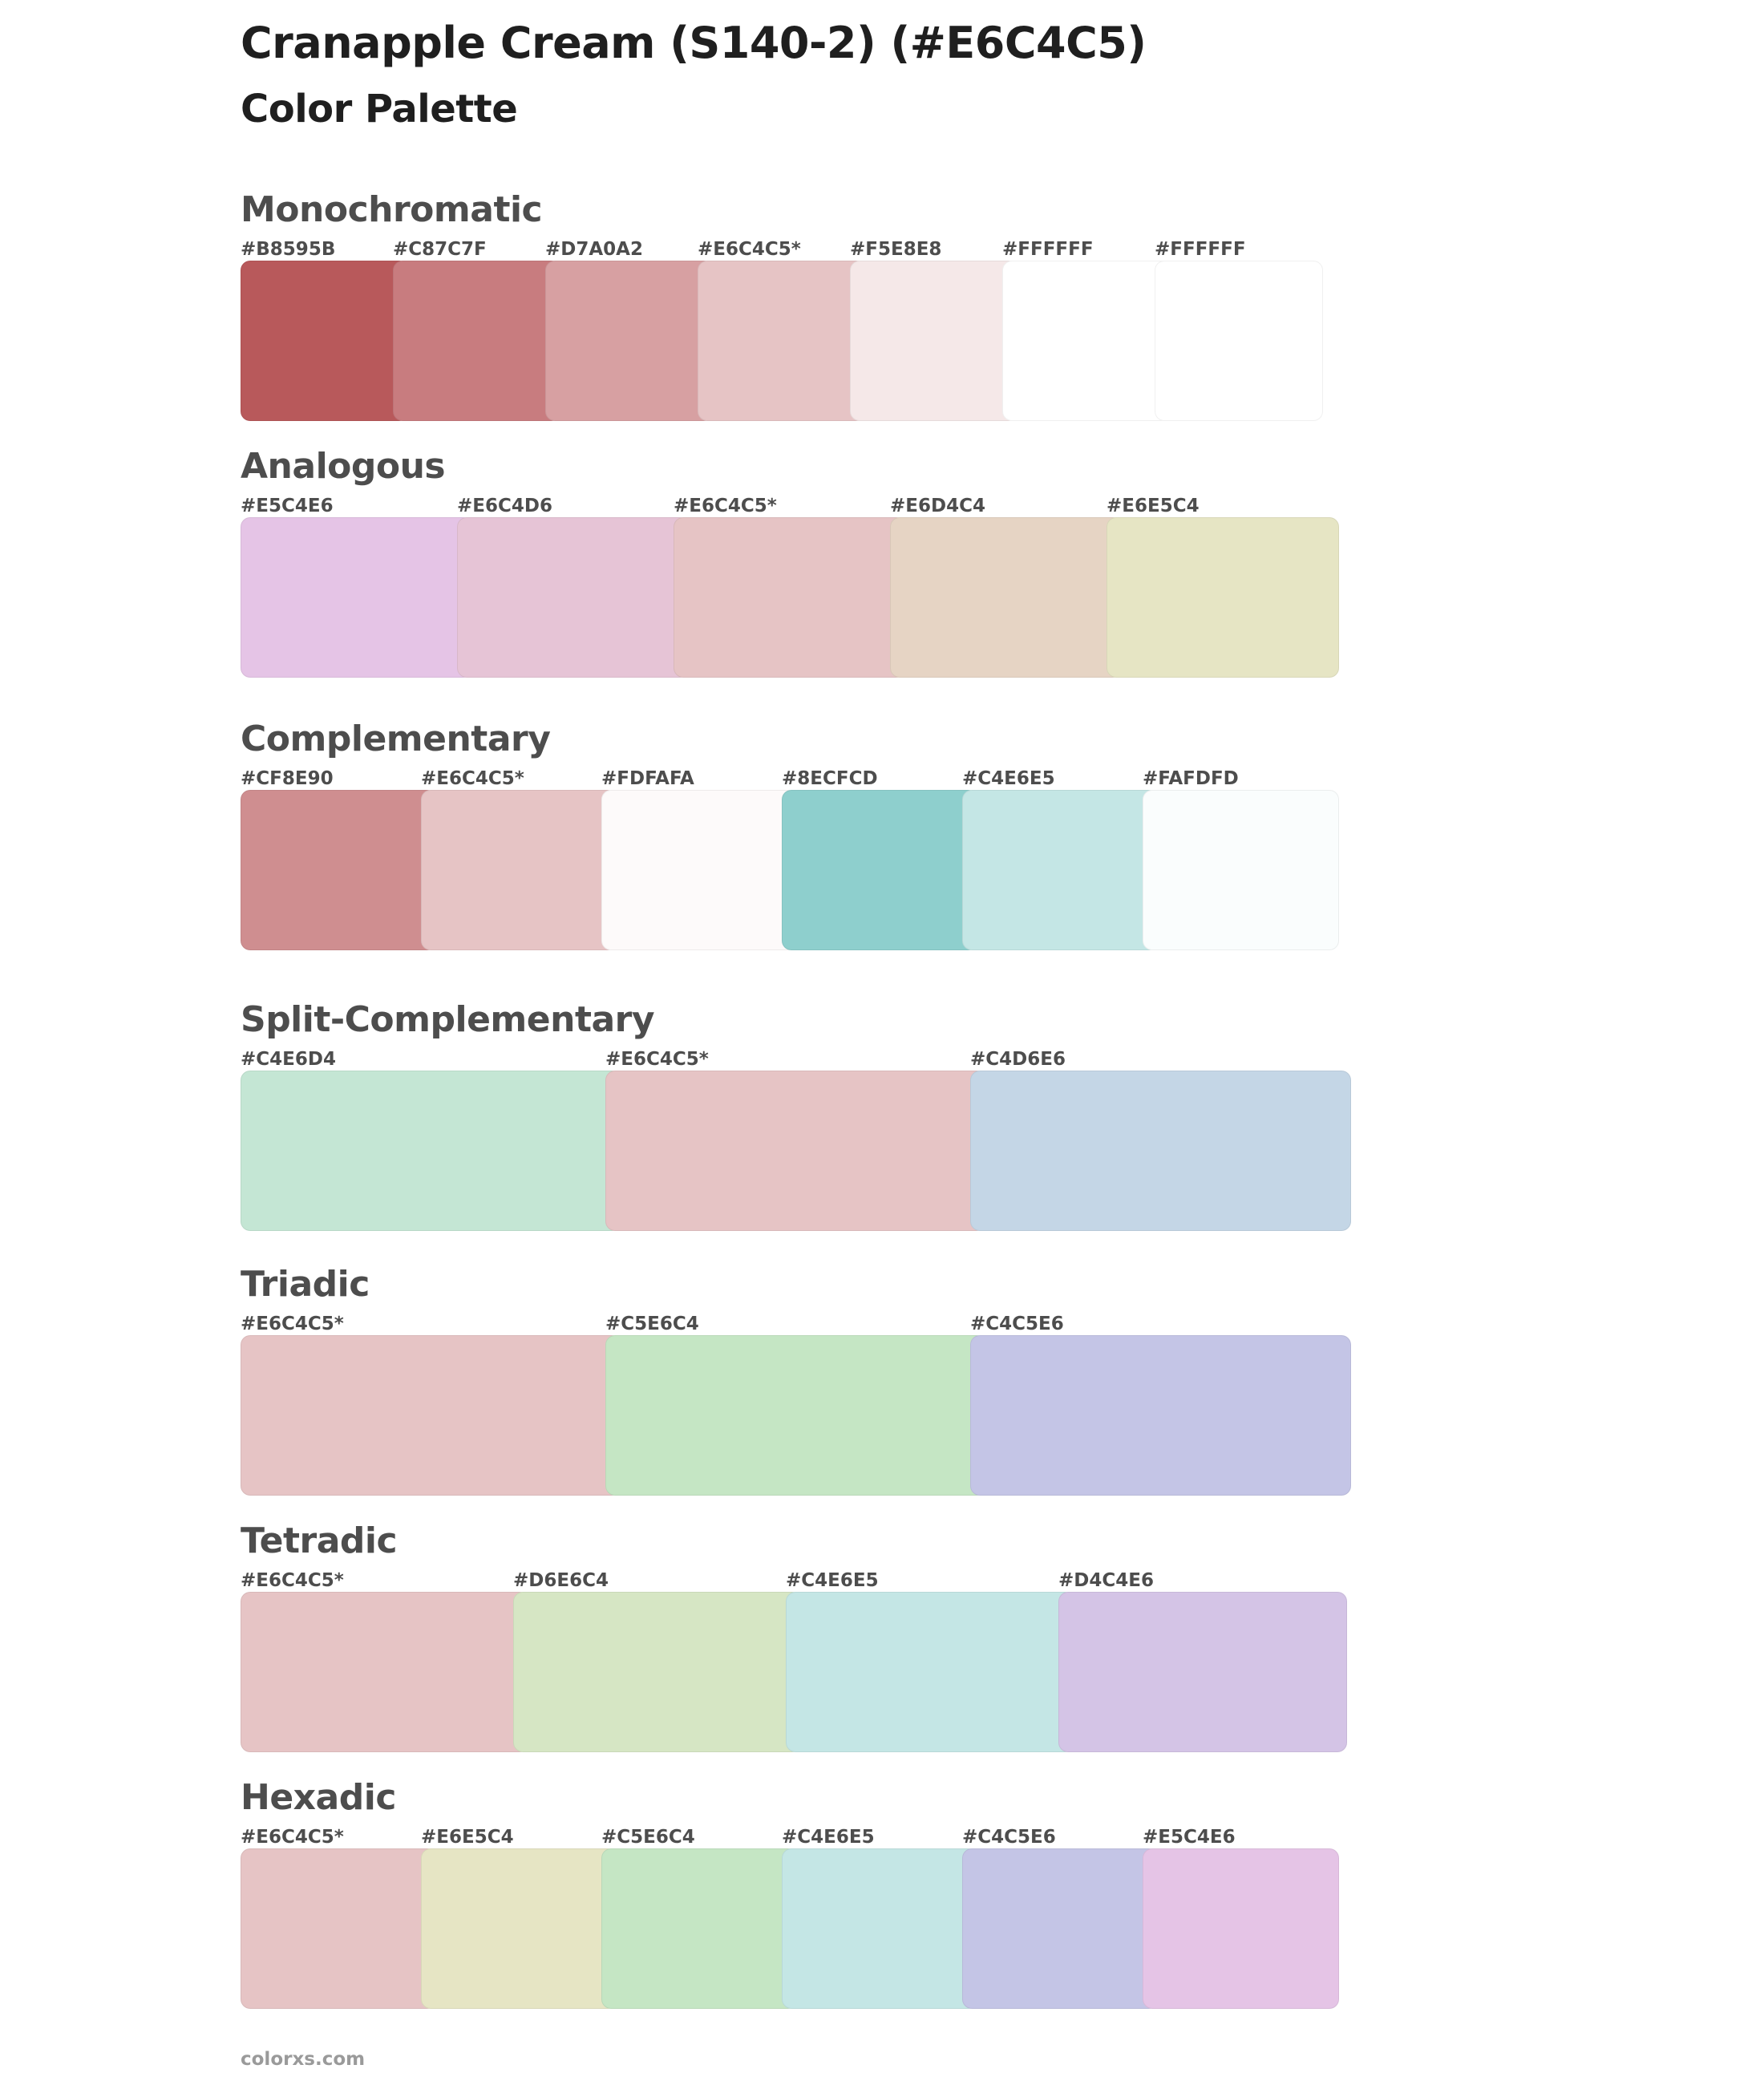  What do you see at coordinates (396, 739) in the screenshot?
I see `section-heading: Complementary` at bounding box center [396, 739].